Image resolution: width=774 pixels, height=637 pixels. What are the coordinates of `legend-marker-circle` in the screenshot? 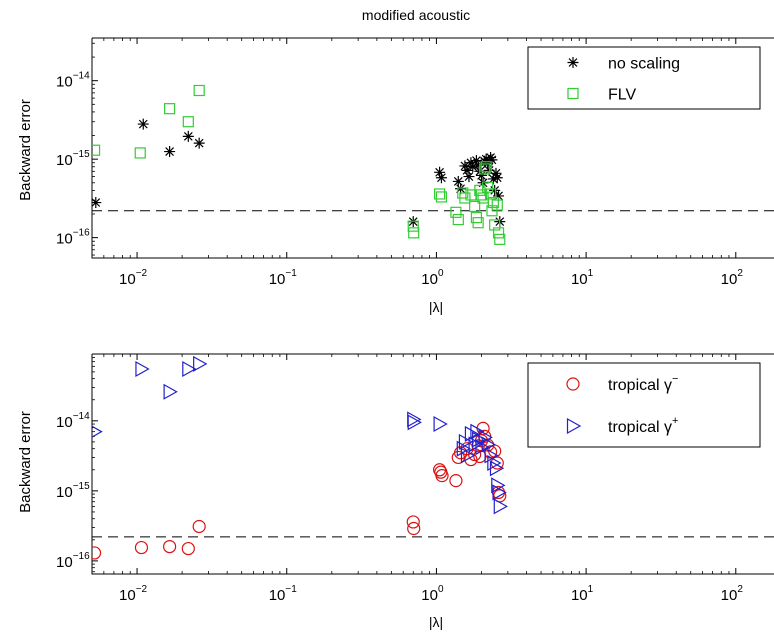 It's located at (573, 384).